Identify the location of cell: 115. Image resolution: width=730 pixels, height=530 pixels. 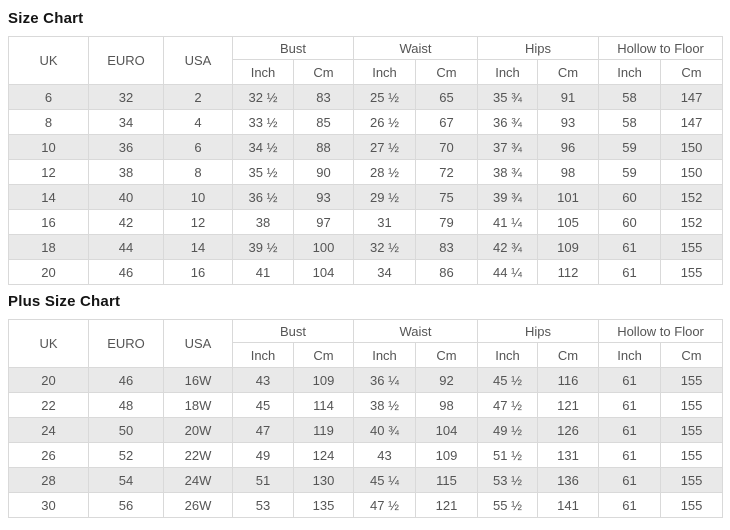
(447, 480).